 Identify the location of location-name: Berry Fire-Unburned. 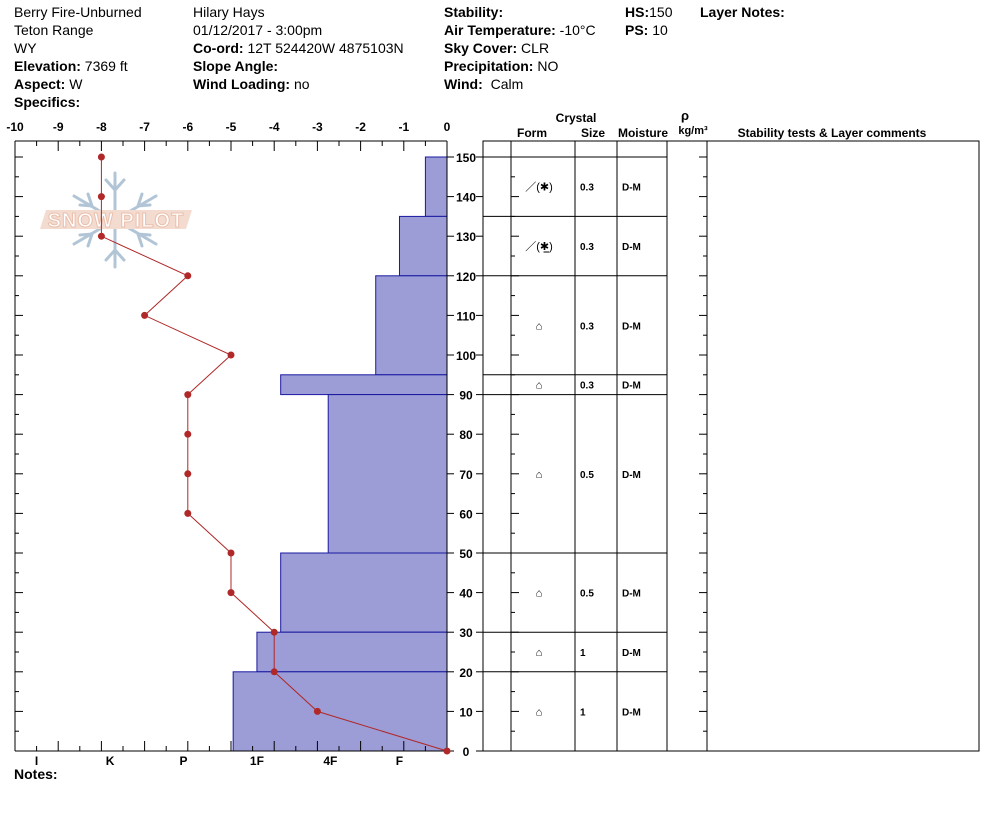
(78, 12).